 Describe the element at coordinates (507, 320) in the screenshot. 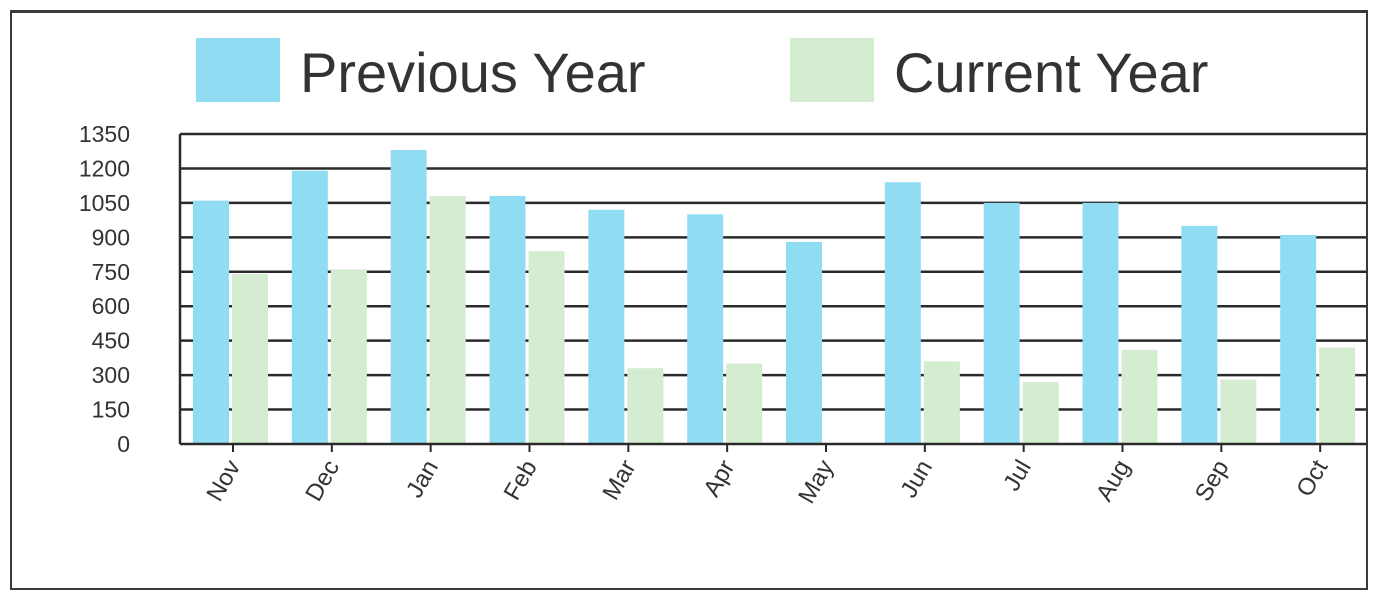

I see `bar-previous-year-feb` at that location.